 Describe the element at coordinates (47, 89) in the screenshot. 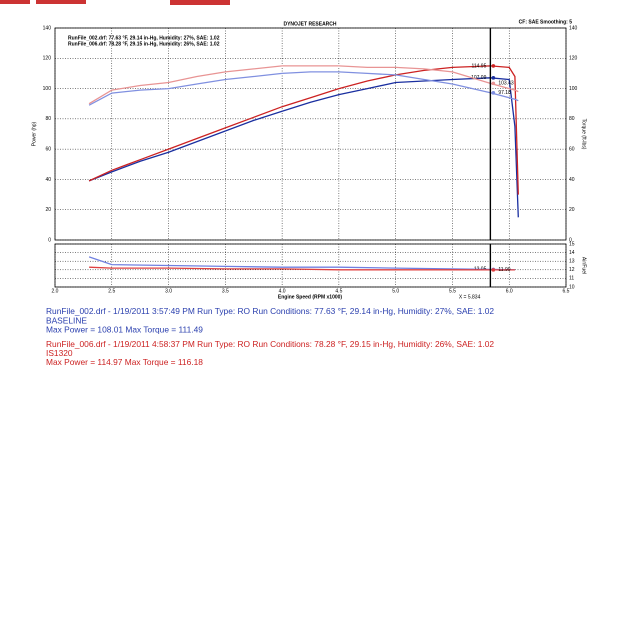

I see `y-tick-label: 100` at that location.